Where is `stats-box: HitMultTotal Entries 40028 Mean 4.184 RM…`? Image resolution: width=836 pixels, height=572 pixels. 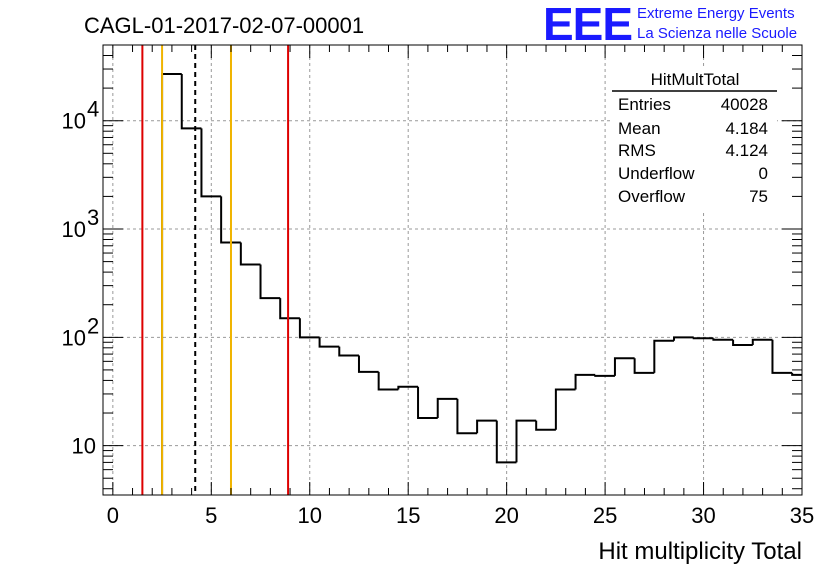
stats-box: HitMultTotal Entries 40028 Mean 4.184 RM… is located at coordinates (694, 139).